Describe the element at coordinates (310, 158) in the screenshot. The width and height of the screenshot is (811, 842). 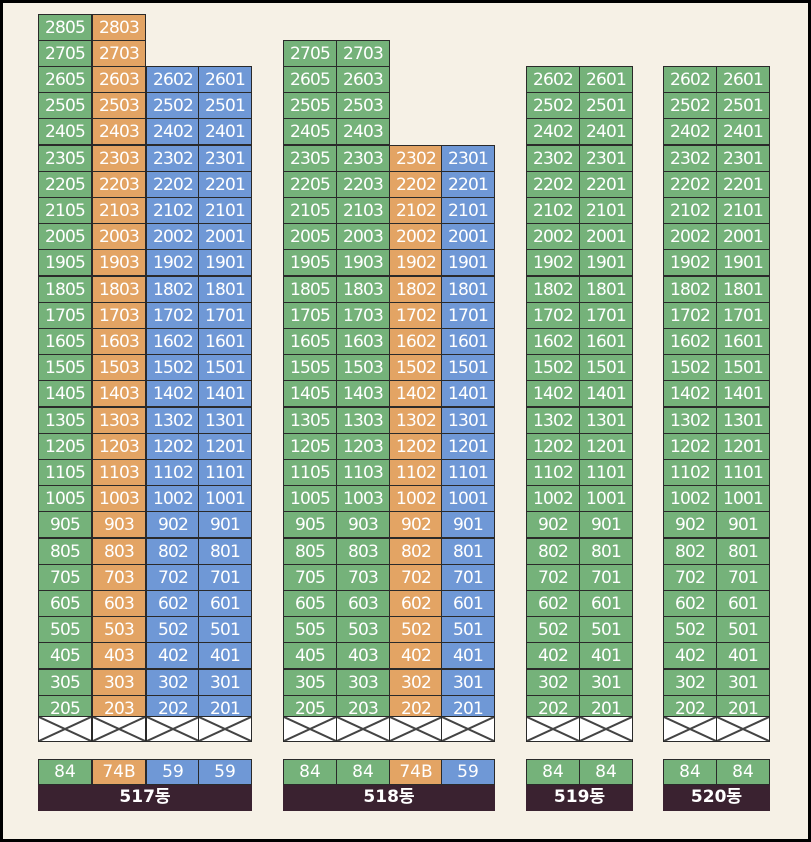
I see `unit-cell: 2305` at that location.